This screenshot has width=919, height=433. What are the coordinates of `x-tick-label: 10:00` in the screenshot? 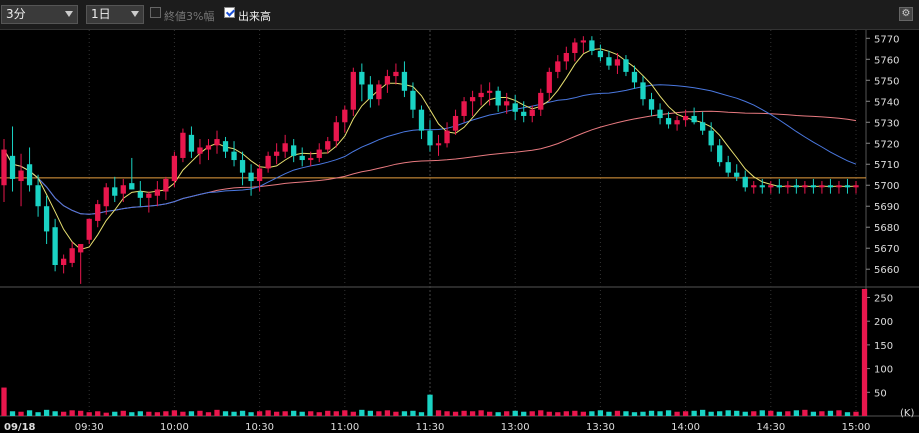 It's located at (174, 427).